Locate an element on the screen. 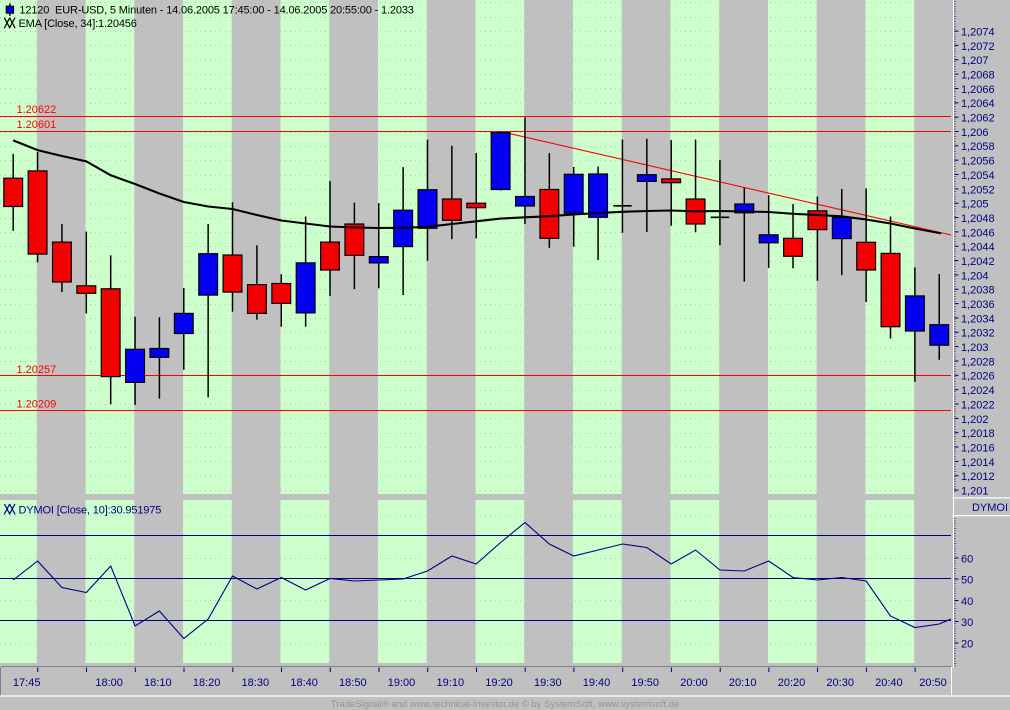 The height and width of the screenshot is (710, 1010). svg-text: 30 is located at coordinates (967, 623).